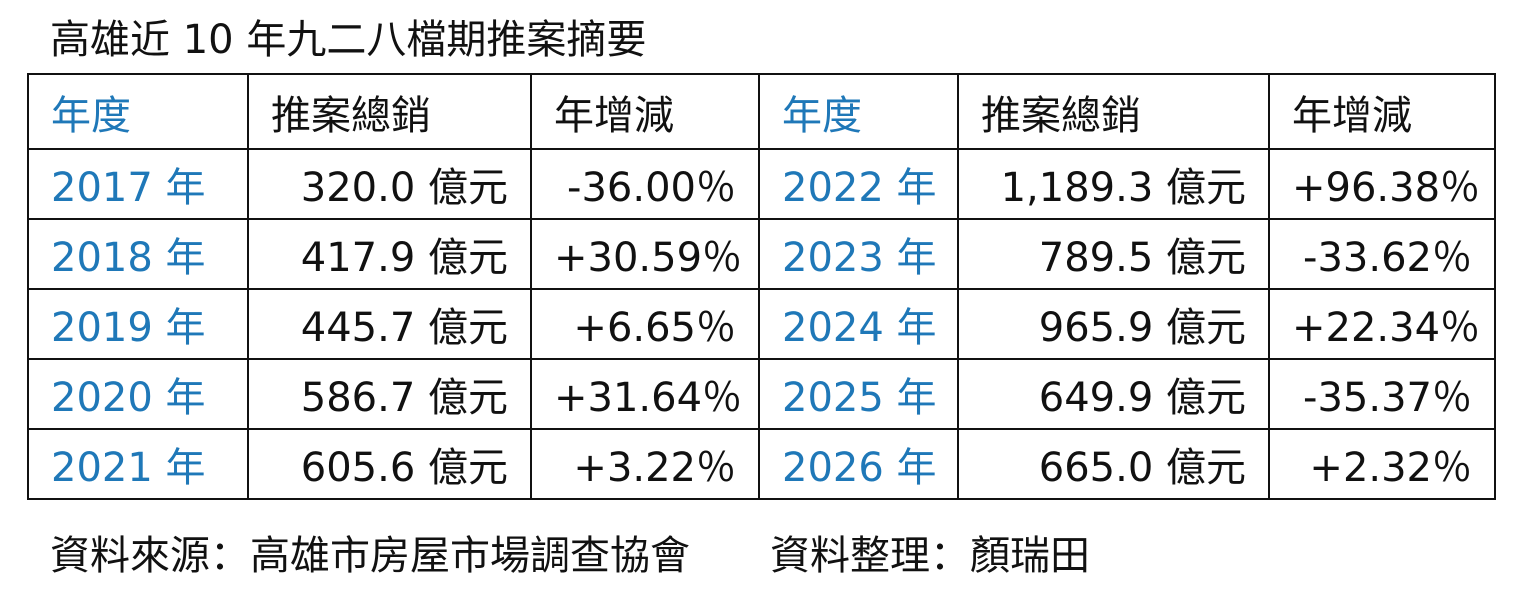 The width and height of the screenshot is (1515, 594). What do you see at coordinates (1382, 184) in the screenshot?
I see `table-cell: +96.38％` at bounding box center [1382, 184].